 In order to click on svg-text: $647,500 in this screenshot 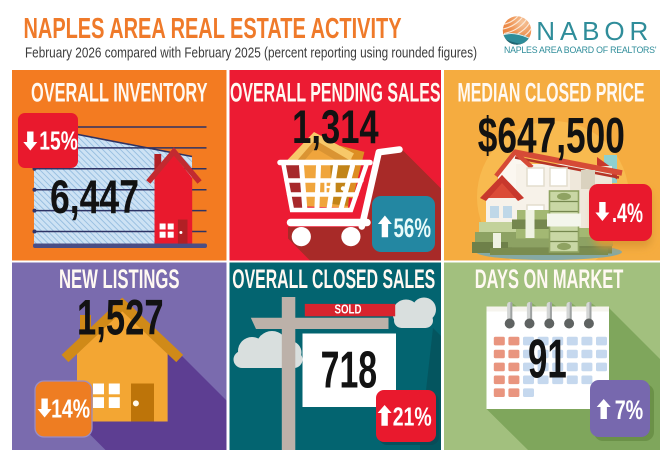, I will do `click(551, 135)`.